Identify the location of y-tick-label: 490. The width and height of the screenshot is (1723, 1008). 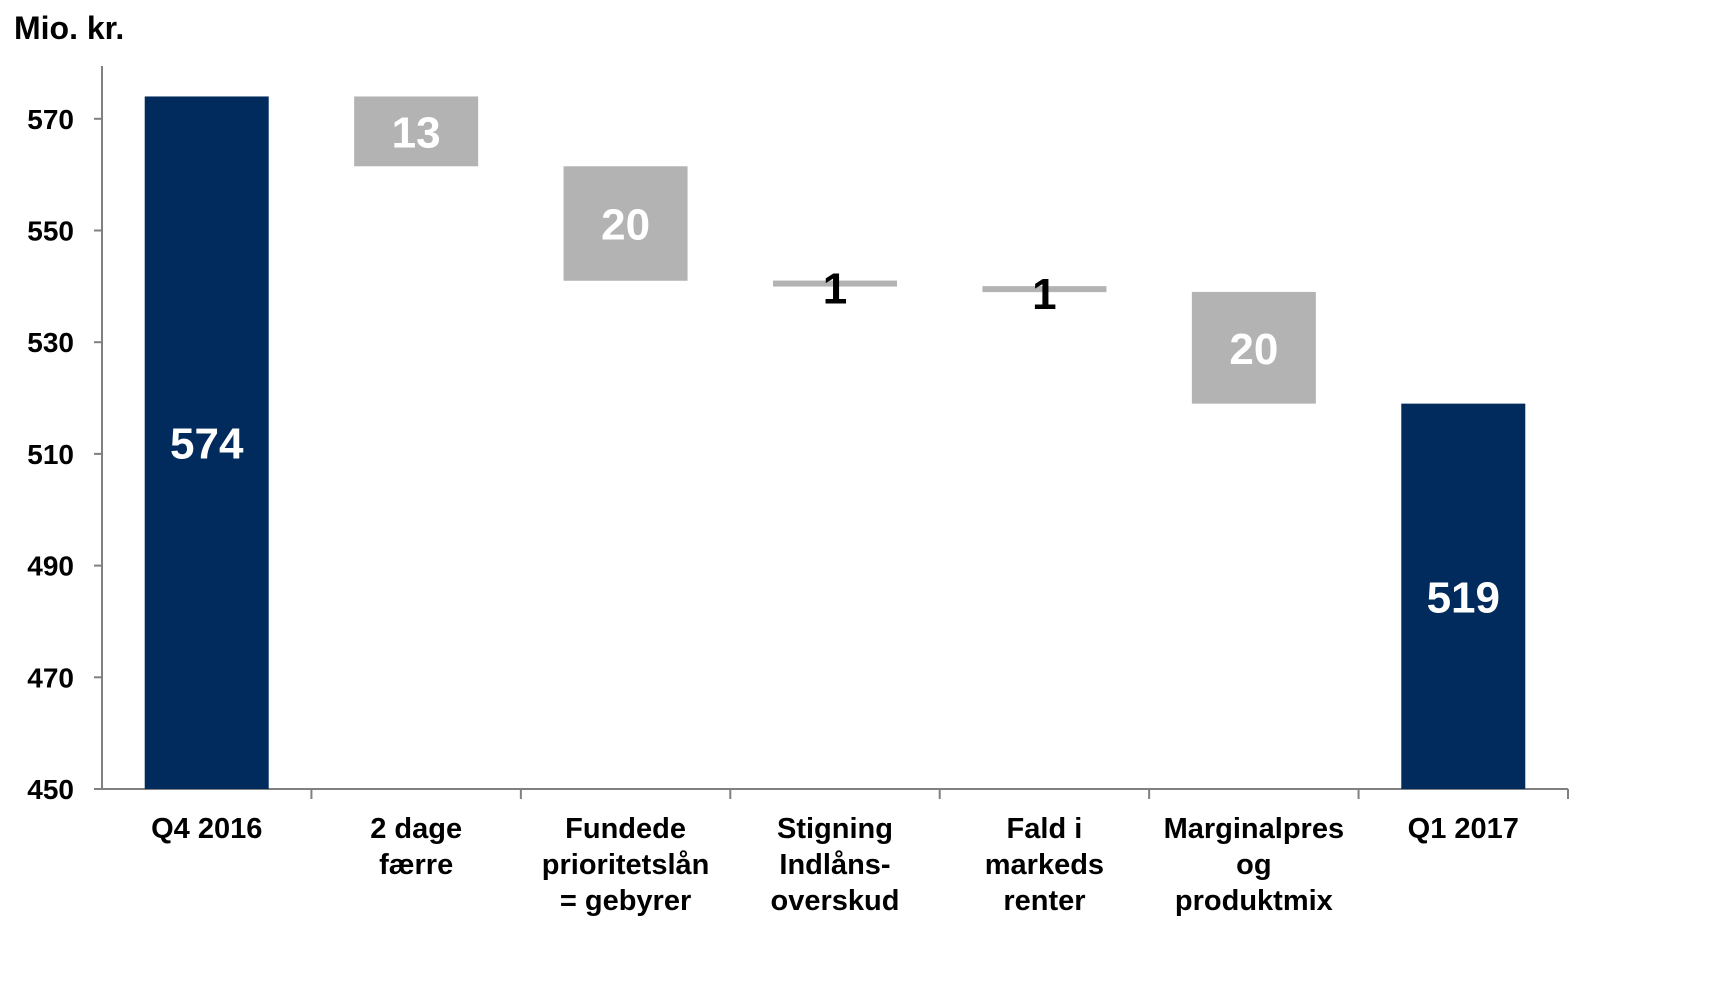
(50, 566).